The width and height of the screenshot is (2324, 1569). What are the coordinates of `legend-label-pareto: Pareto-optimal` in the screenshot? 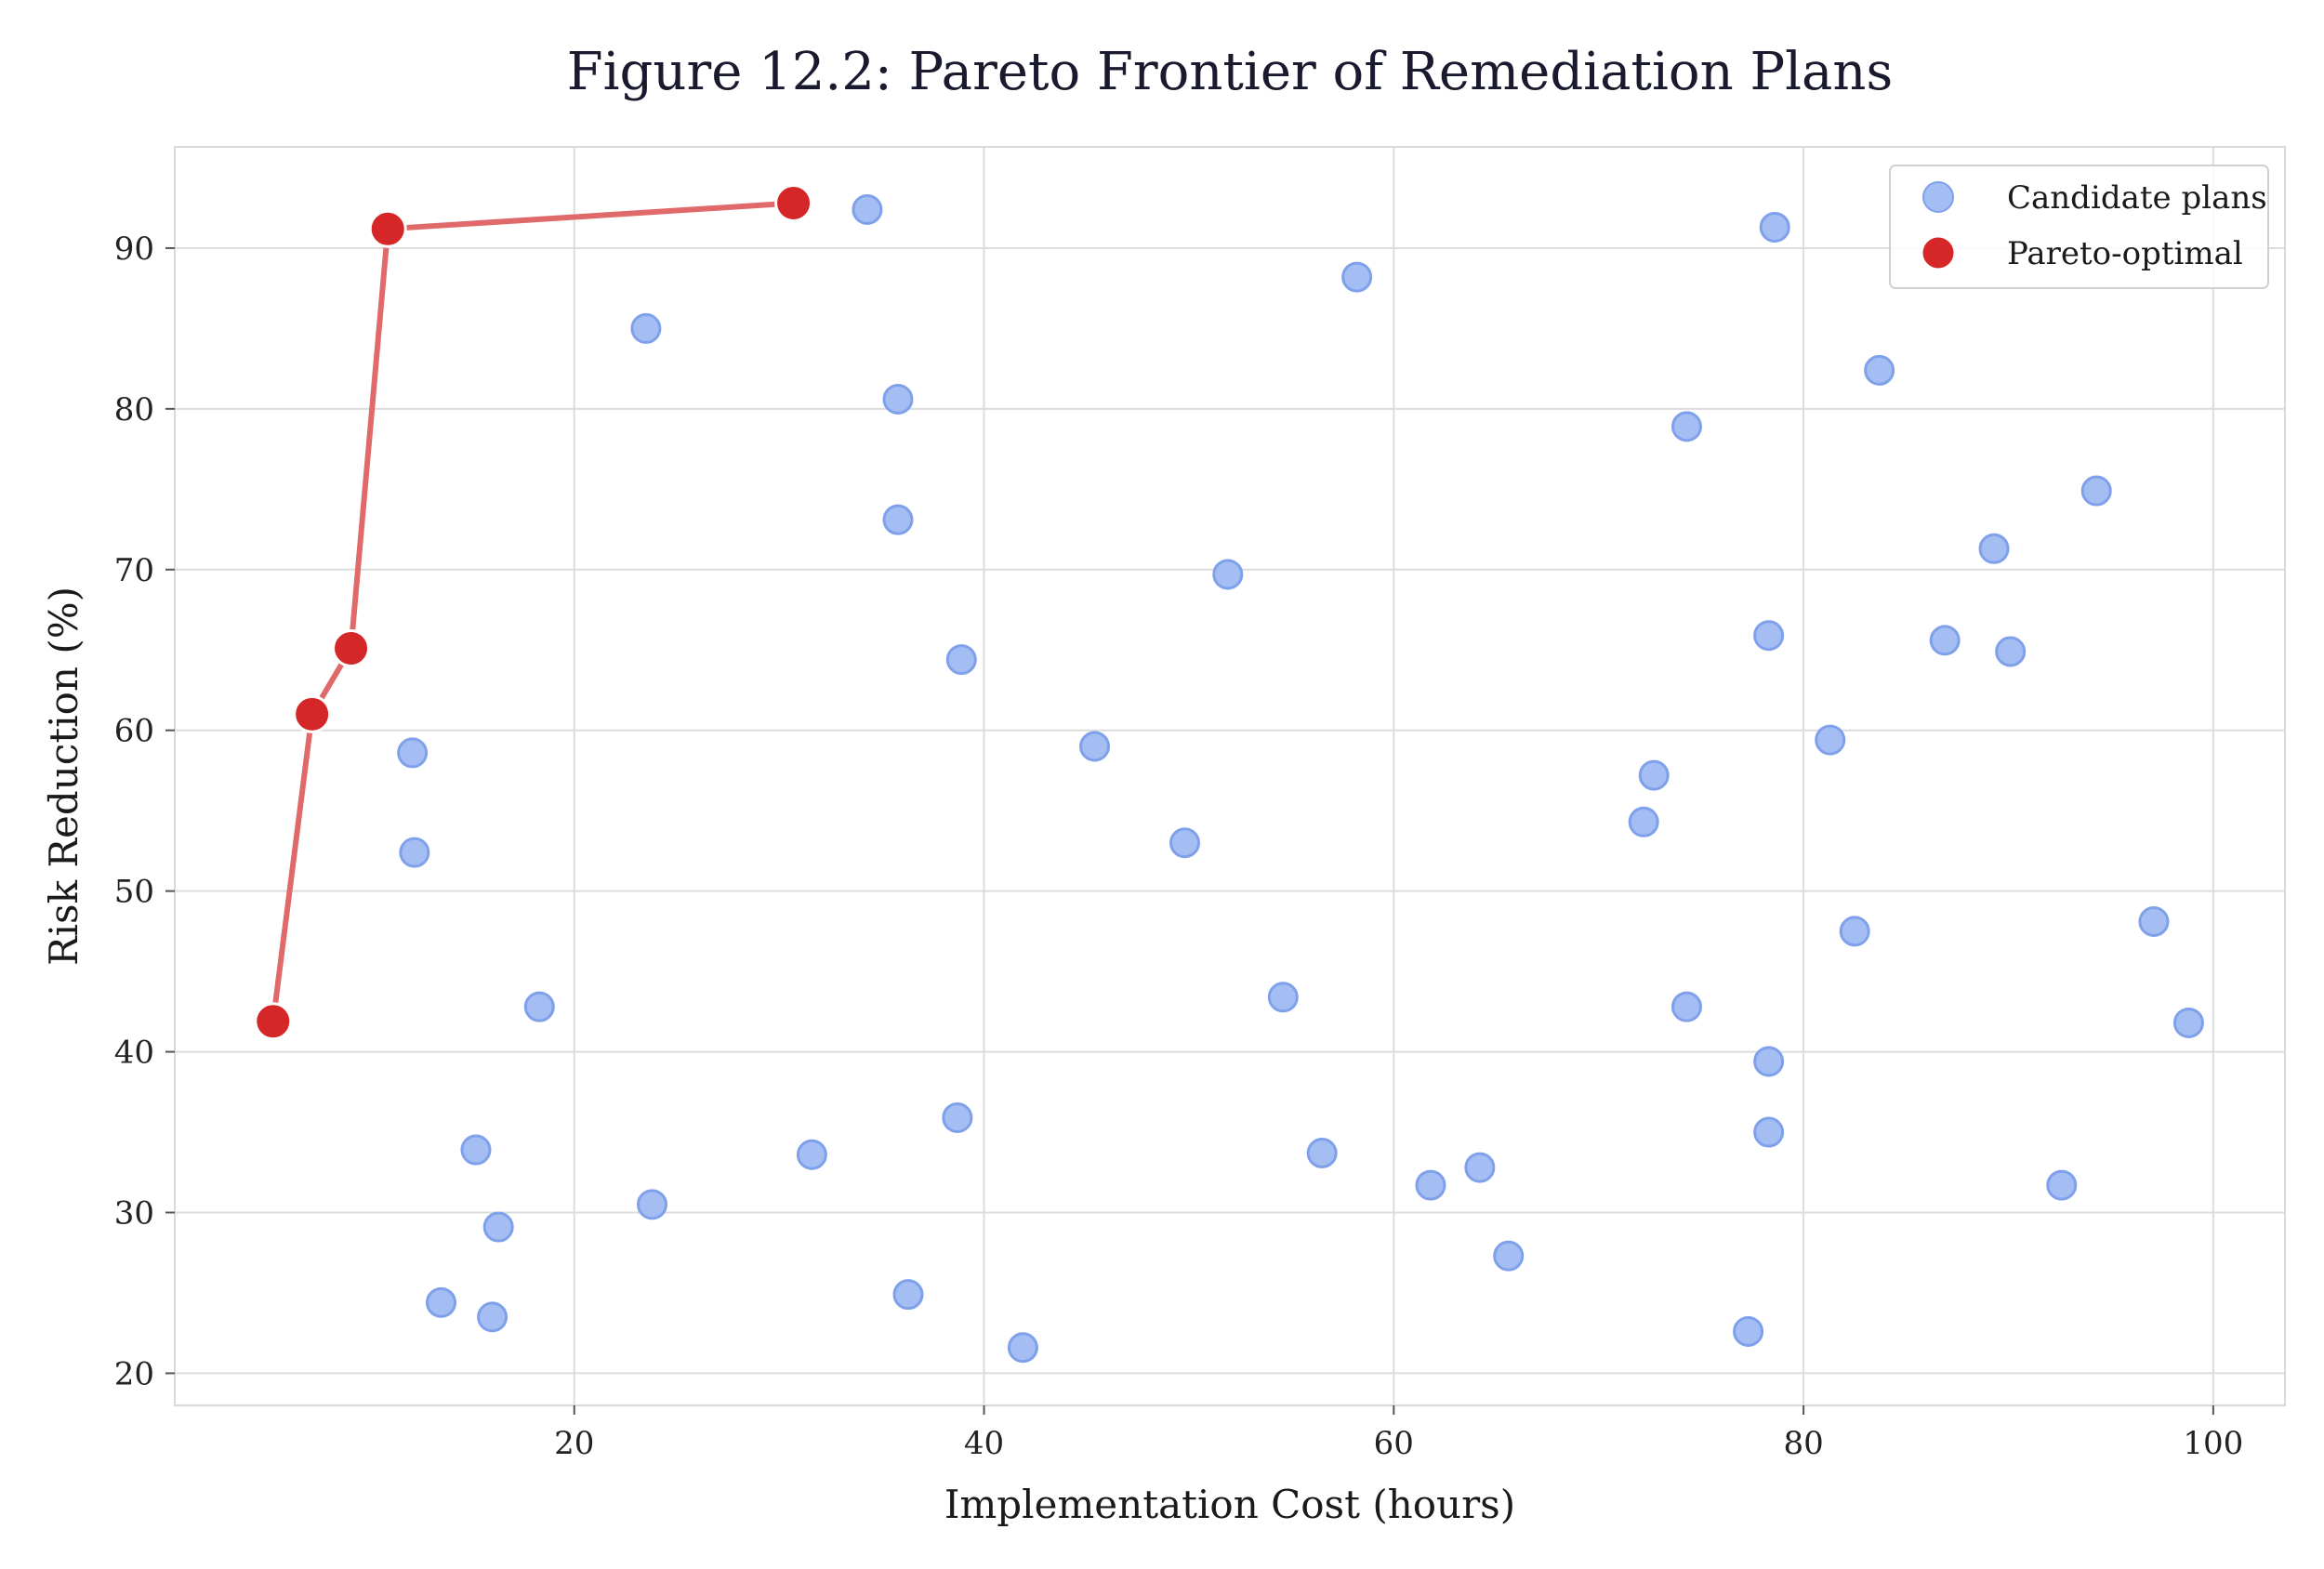 It's located at (2125, 253).